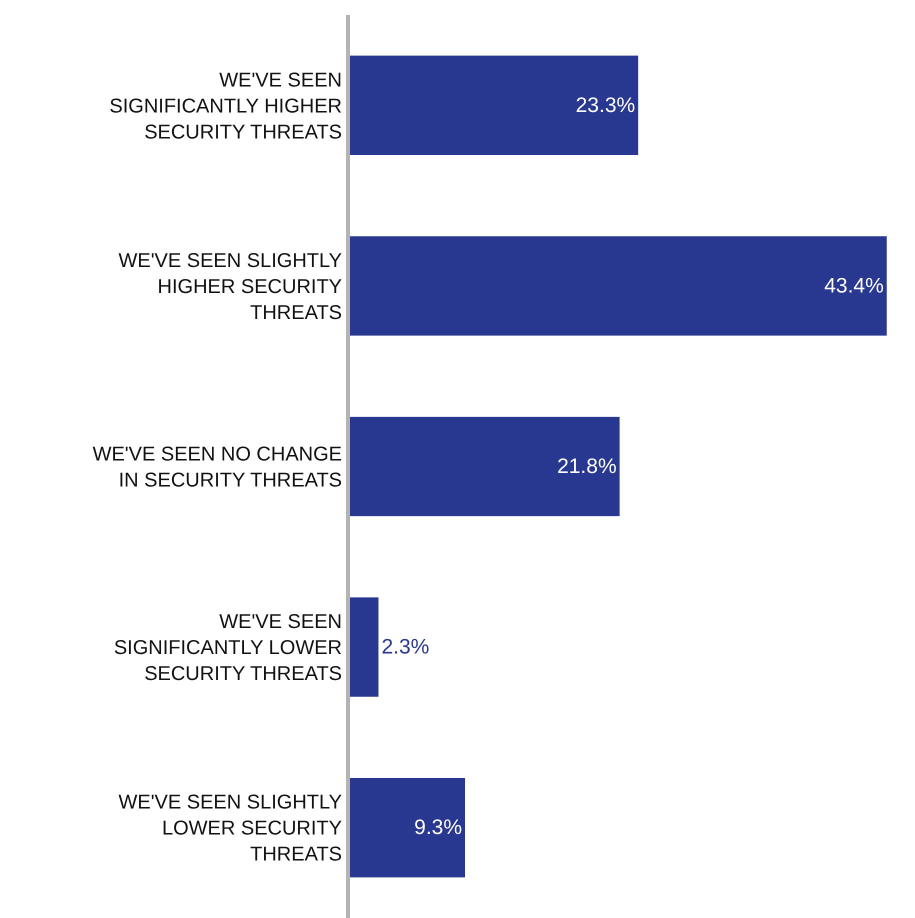  I want to click on y-tick-label: WE'VE SEEN SIGNIFICANTLY LOWER SECURITY THREATS, so click(228, 648).